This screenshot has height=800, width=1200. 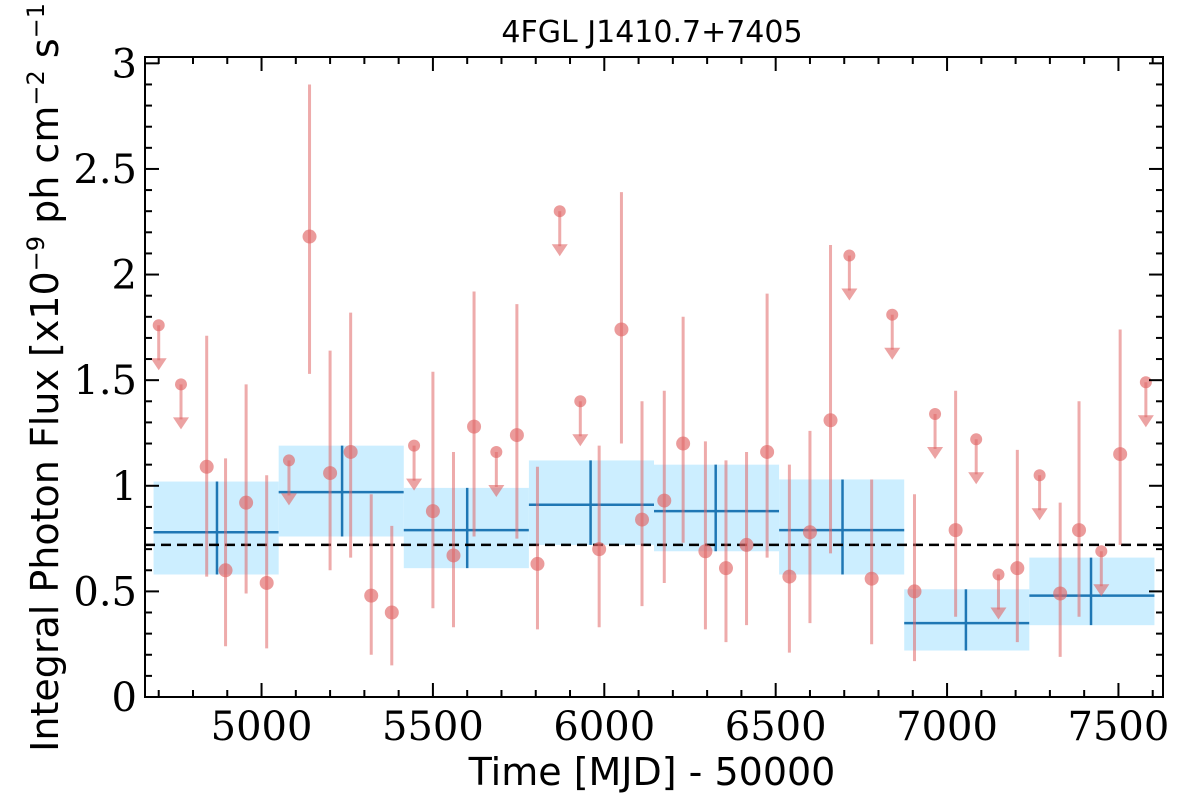 I want to click on y-tick-label: 0.5, so click(x=105, y=592).